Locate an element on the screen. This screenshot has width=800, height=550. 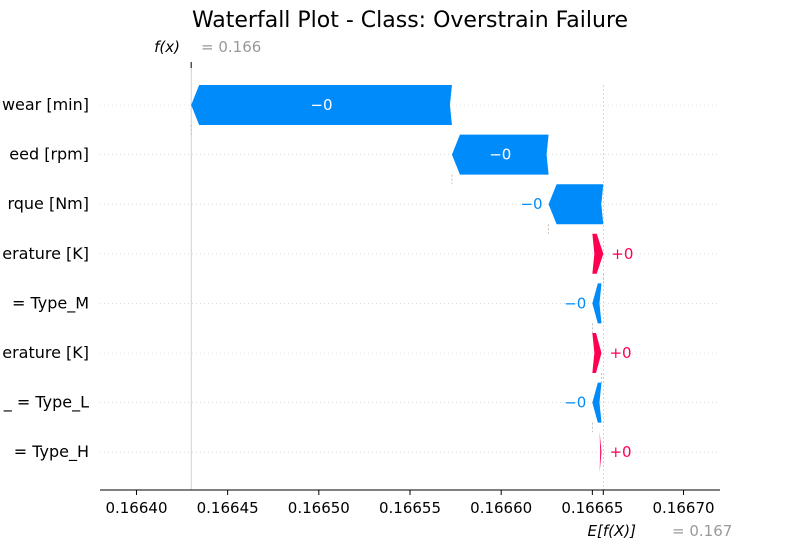
x-tick-label: 0.16650 is located at coordinates (319, 508).